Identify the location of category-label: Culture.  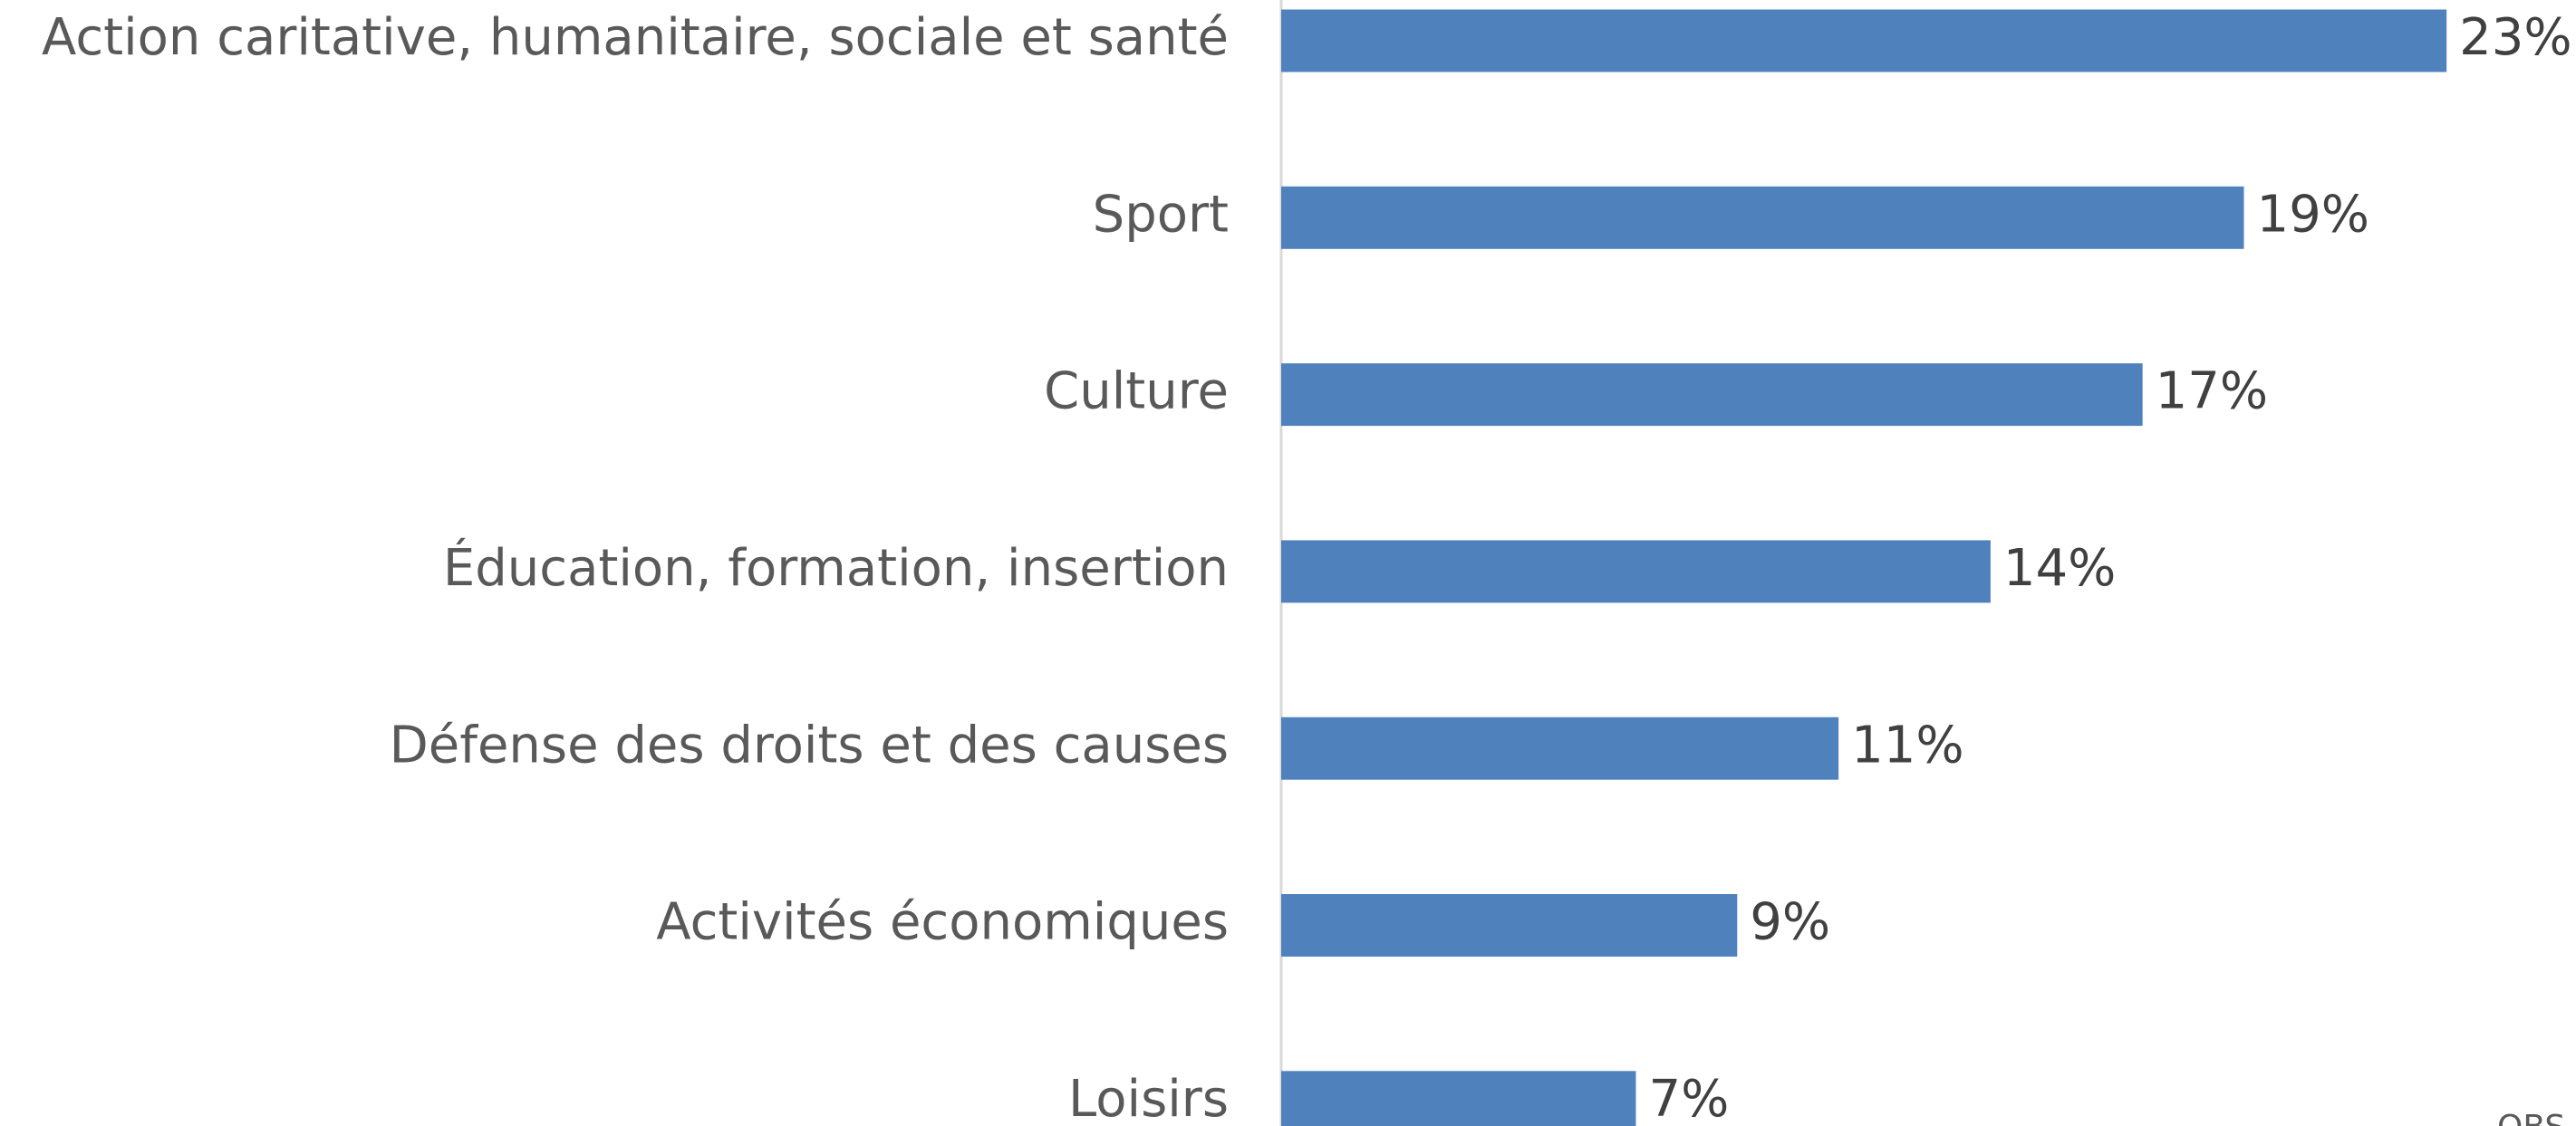
(1136, 391).